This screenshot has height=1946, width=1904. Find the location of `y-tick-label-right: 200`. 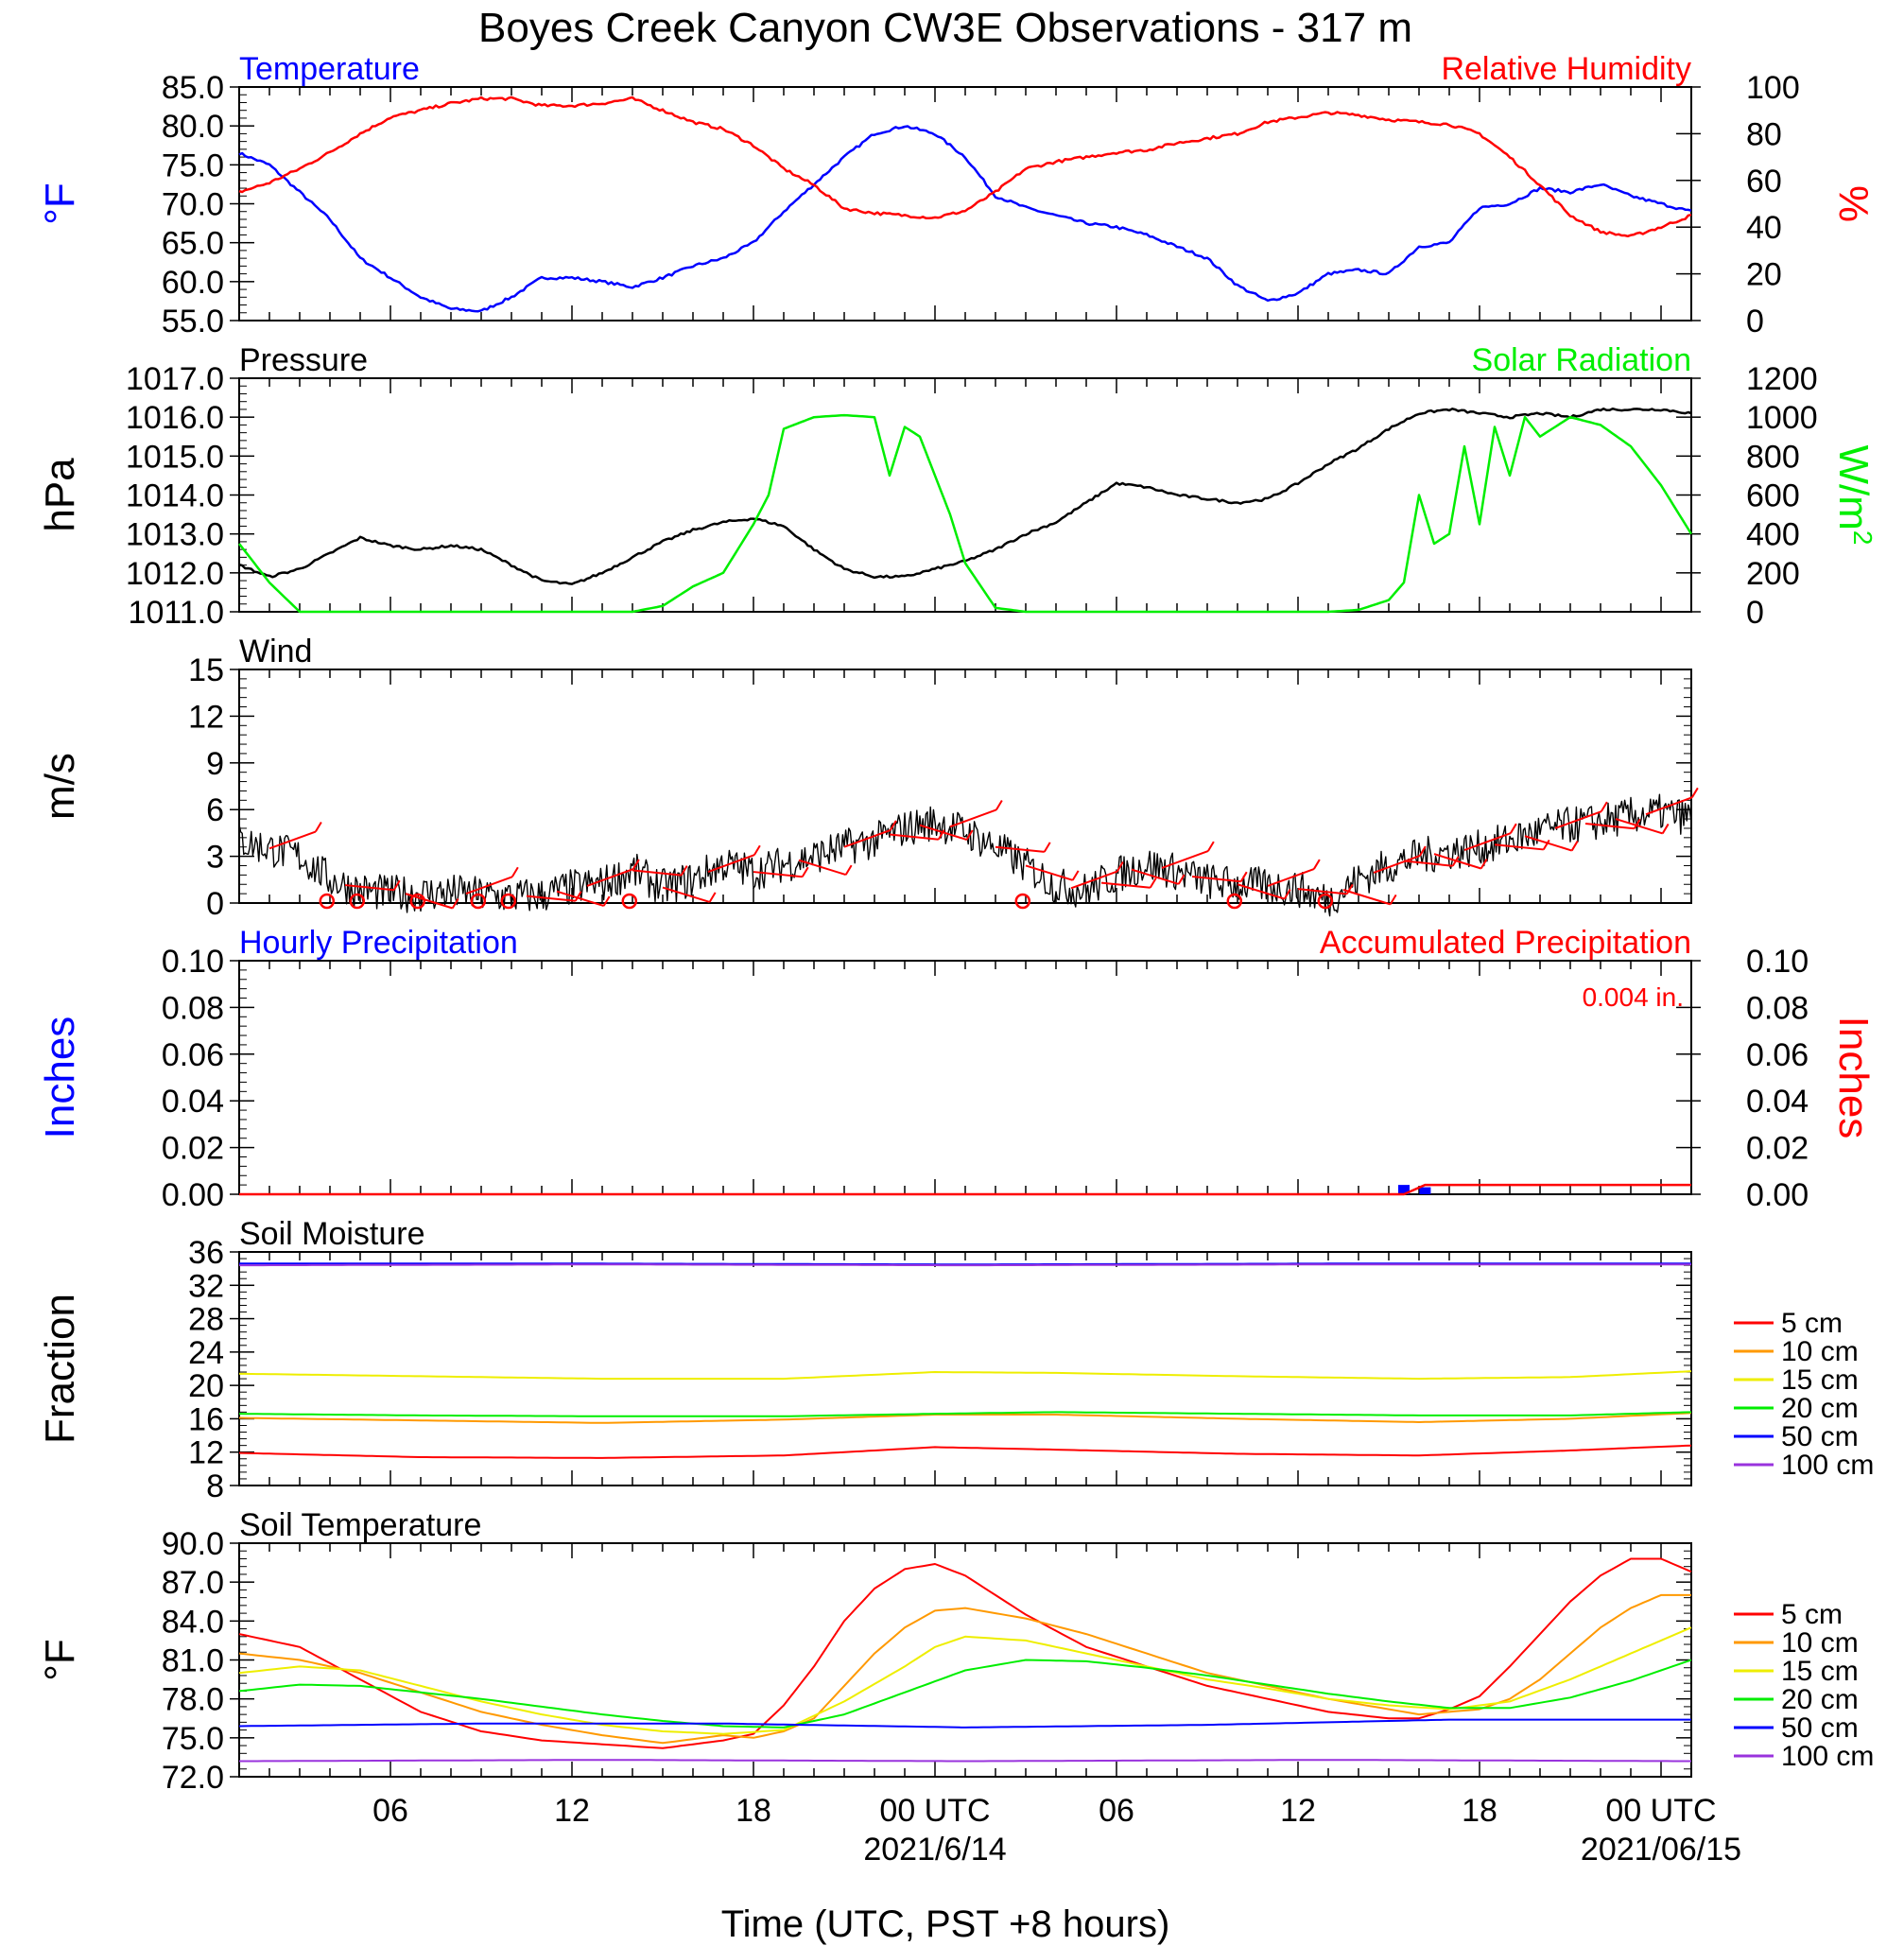

y-tick-label-right: 200 is located at coordinates (1773, 574).